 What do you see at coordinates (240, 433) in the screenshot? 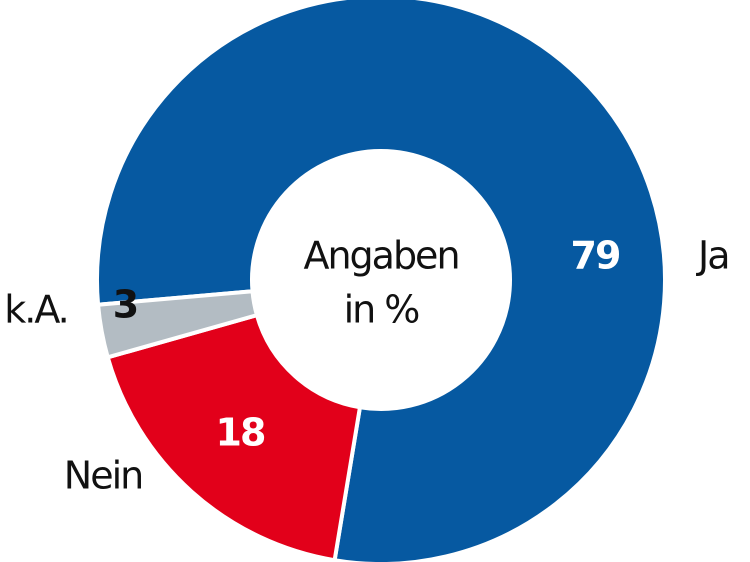
I see `value-label: 18` at bounding box center [240, 433].